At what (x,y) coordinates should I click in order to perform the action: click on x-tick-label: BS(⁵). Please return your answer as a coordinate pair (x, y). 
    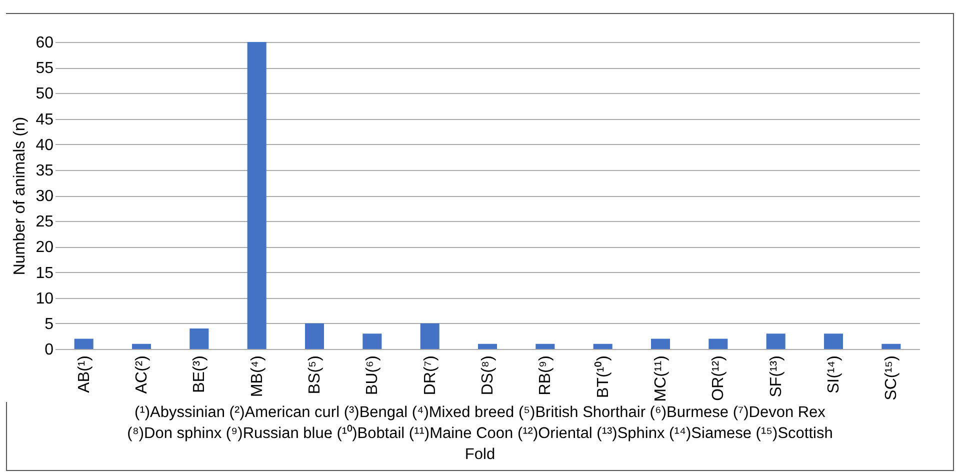
    Looking at the image, I should click on (315, 375).